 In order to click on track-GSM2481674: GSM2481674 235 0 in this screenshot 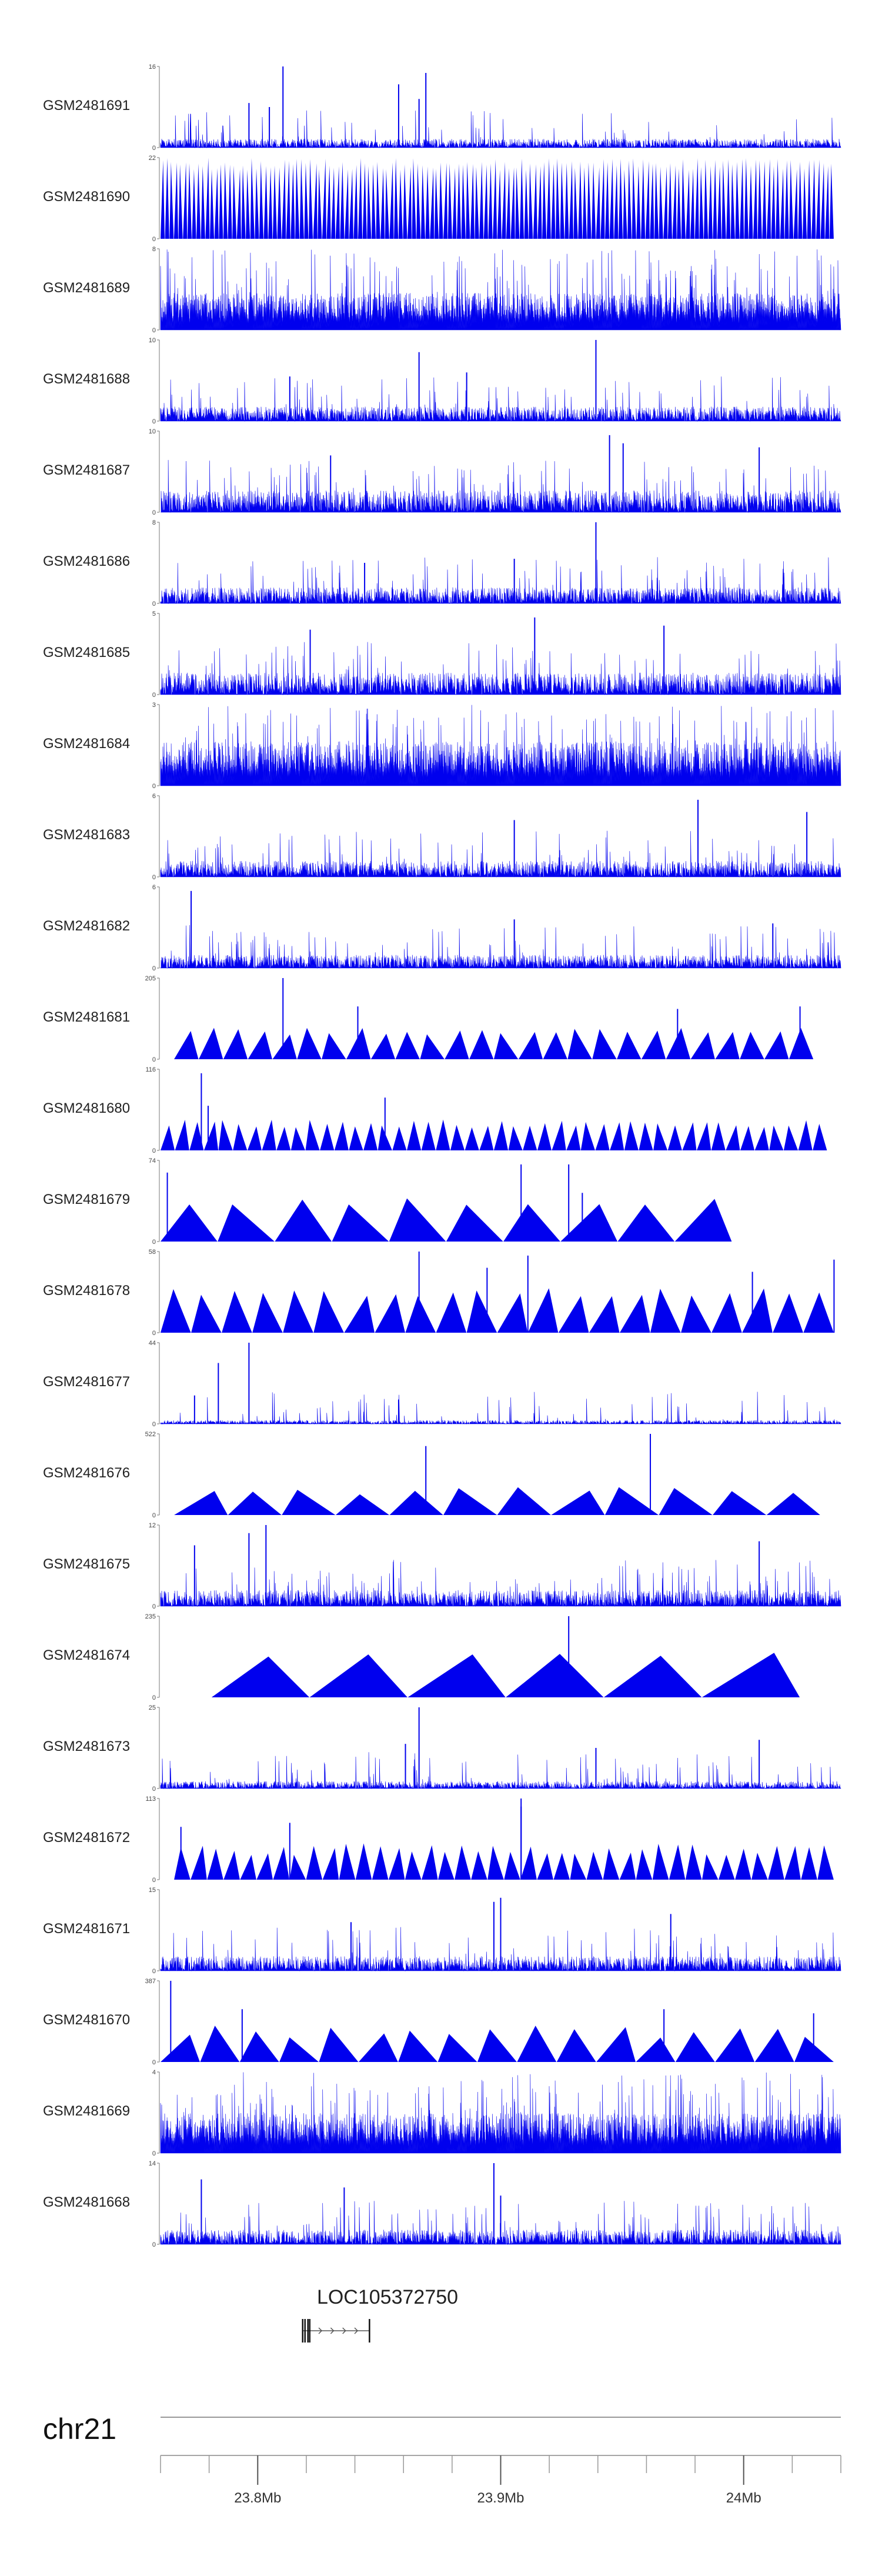, I will do `click(421, 1657)`.